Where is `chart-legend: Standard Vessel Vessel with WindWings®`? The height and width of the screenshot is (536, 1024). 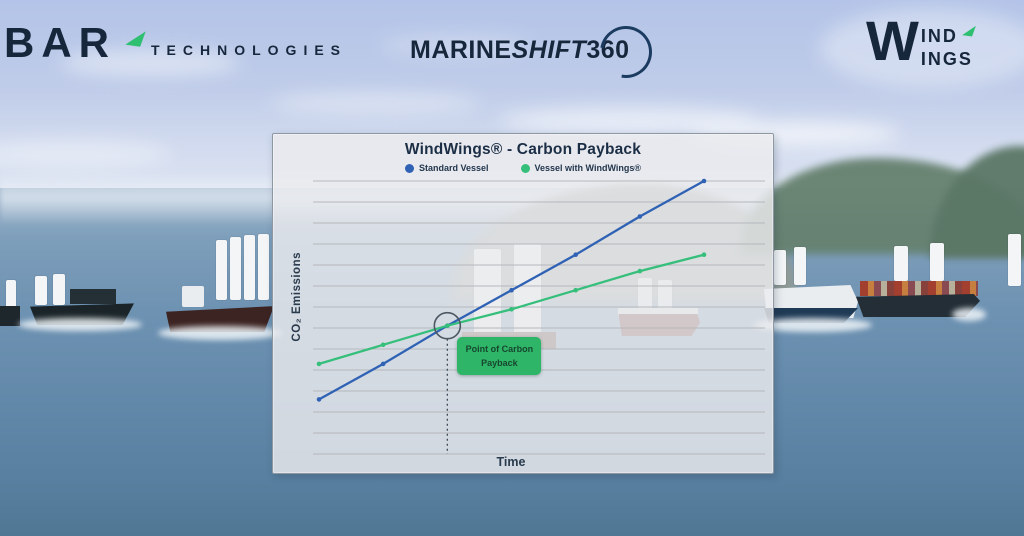
chart-legend: Standard Vessel Vessel with WindWings® is located at coordinates (523, 168).